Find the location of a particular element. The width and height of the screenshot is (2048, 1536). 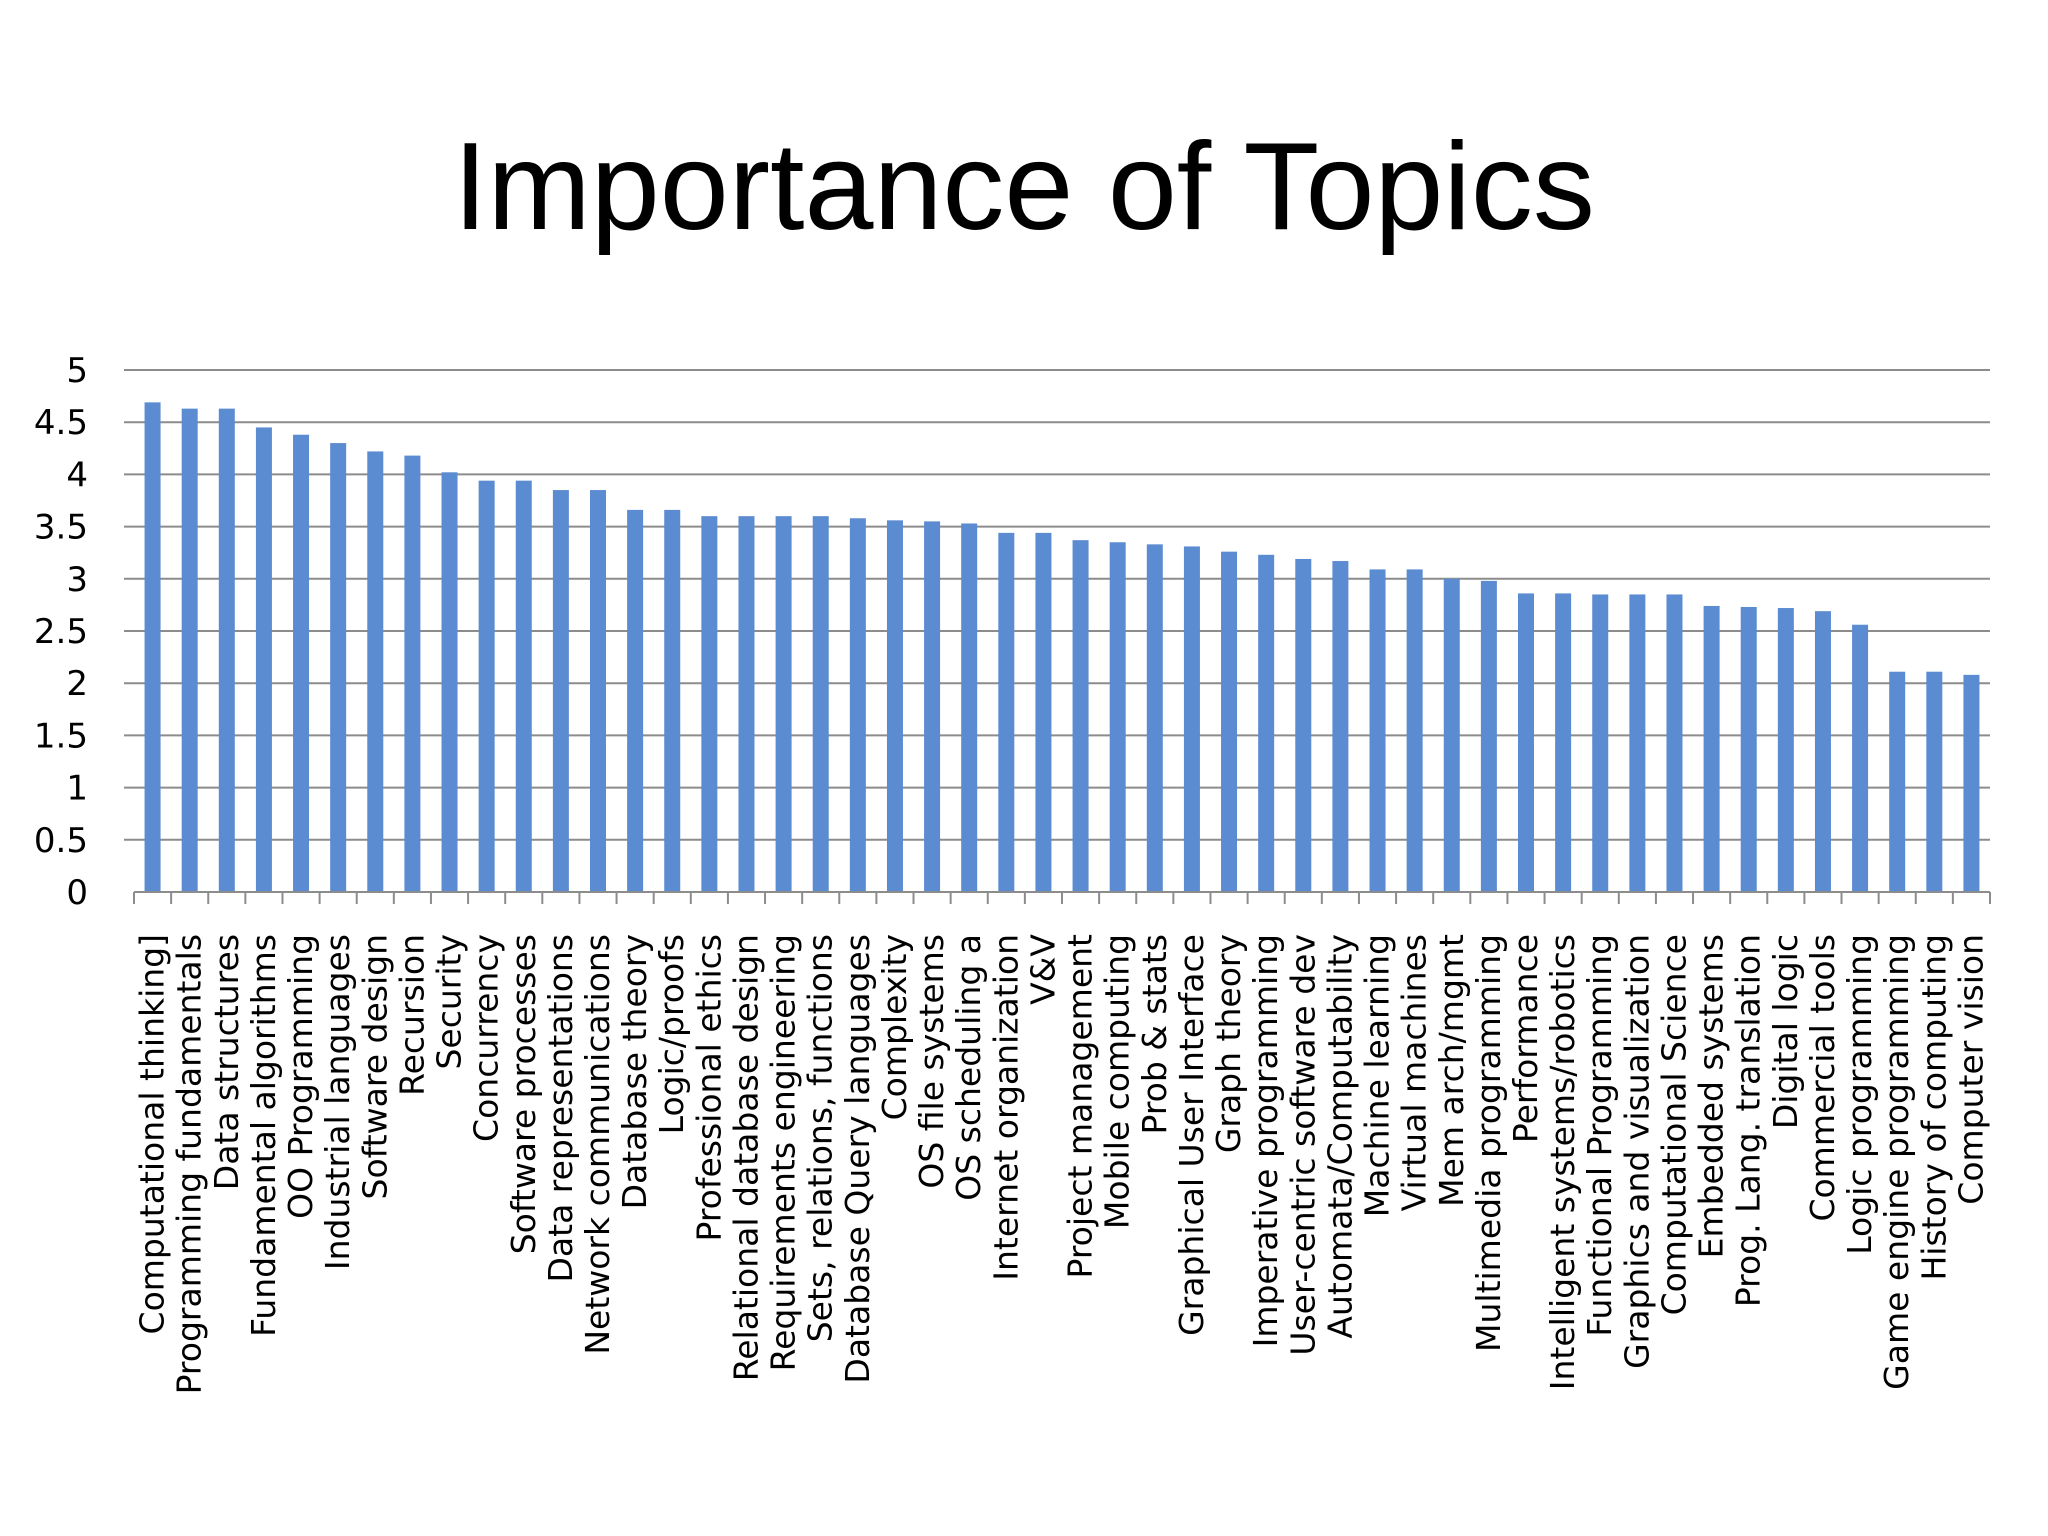

x-tick-label: Sets, relations, functions is located at coordinates (820, 1138).